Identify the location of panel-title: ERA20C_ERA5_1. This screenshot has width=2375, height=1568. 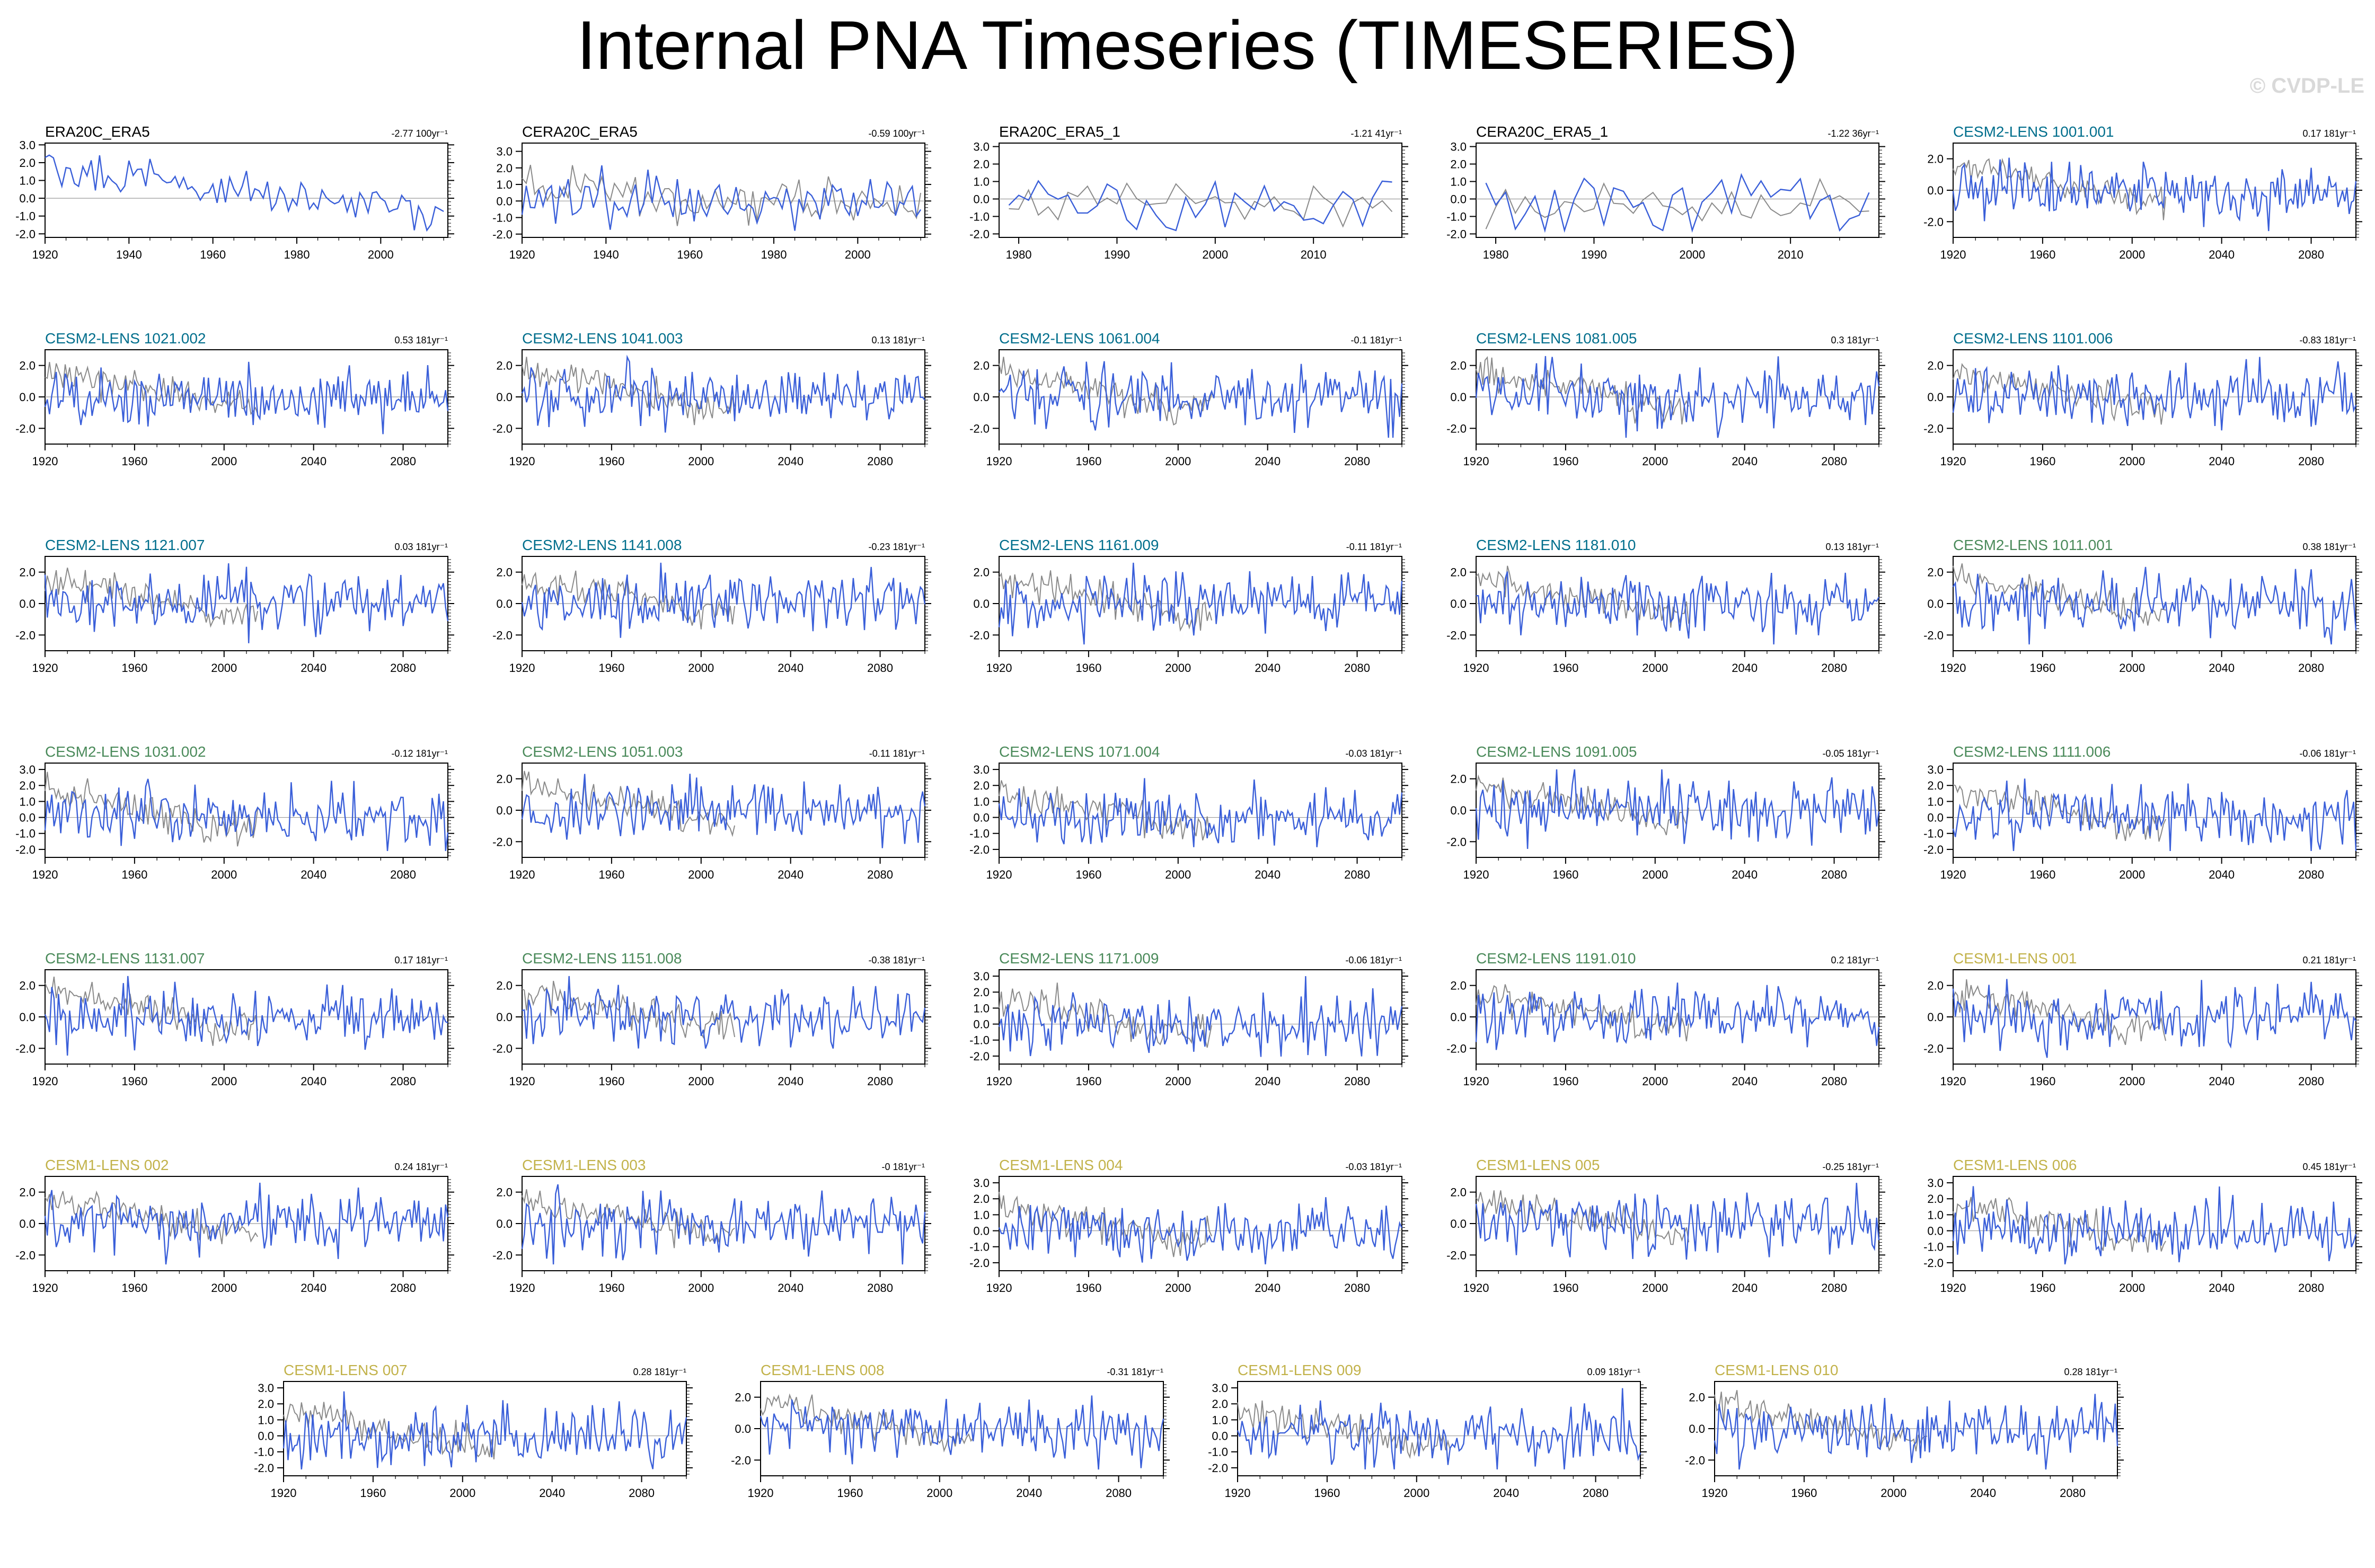
(1059, 131).